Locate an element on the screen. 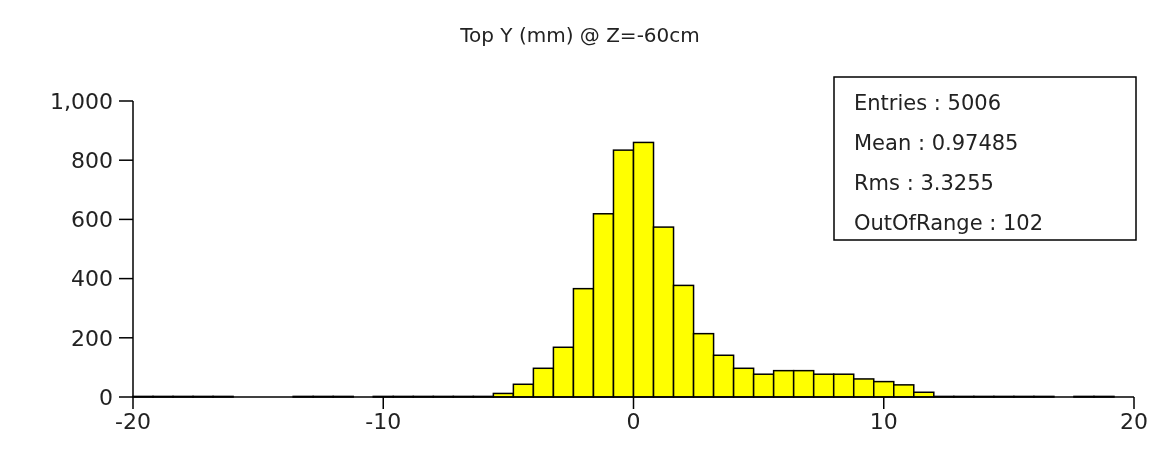 The height and width of the screenshot is (449, 1159). y-tick-label: 600 is located at coordinates (92, 220).